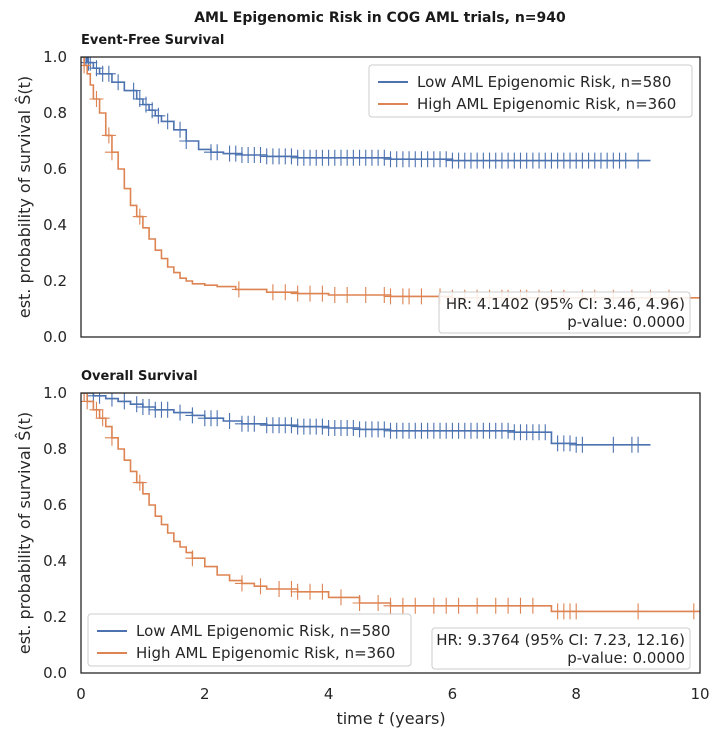 The image size is (720, 739). I want to click on x-tick-label: 0, so click(81, 694).